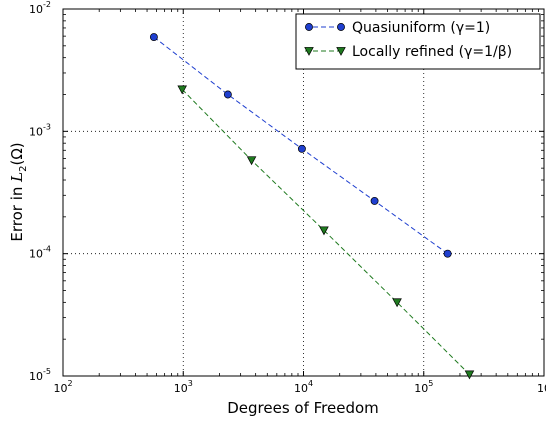 This screenshot has height=426, width=546. What do you see at coordinates (40, 375) in the screenshot?
I see `y-tick-label: 10⁻⁵` at bounding box center [40, 375].